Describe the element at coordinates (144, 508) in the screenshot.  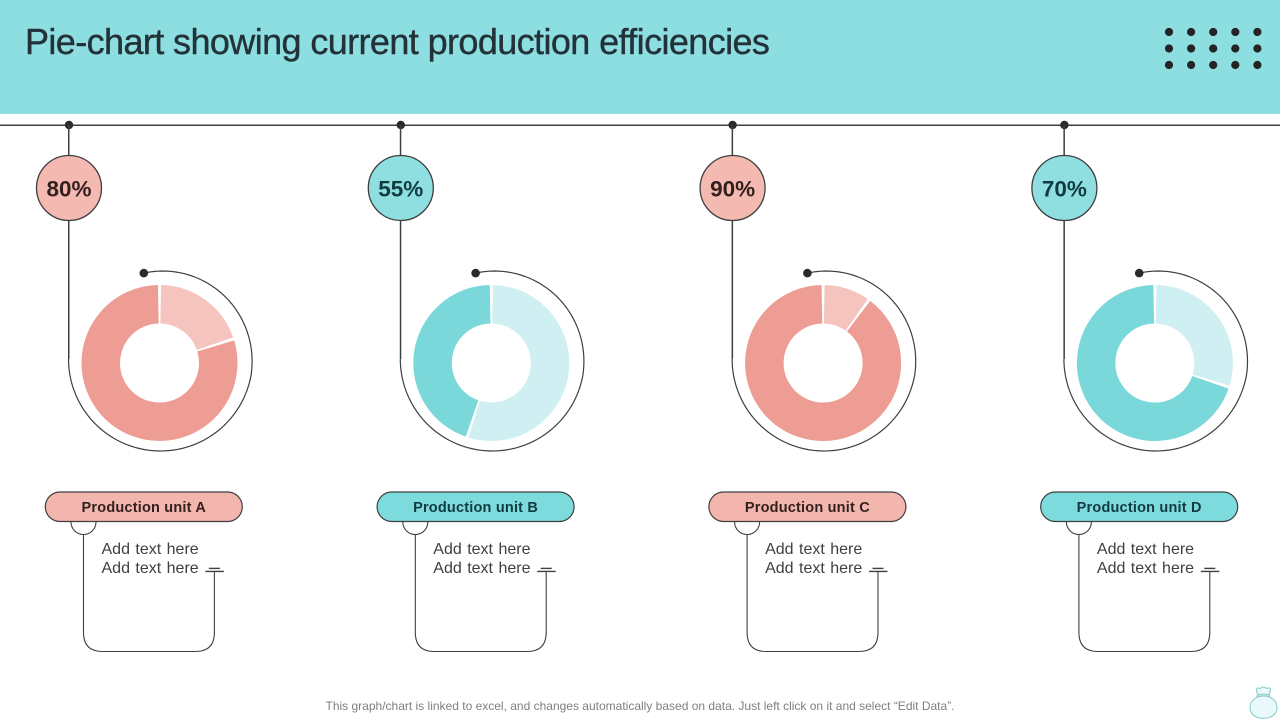
I see `svg-text: Production unit A` at that location.